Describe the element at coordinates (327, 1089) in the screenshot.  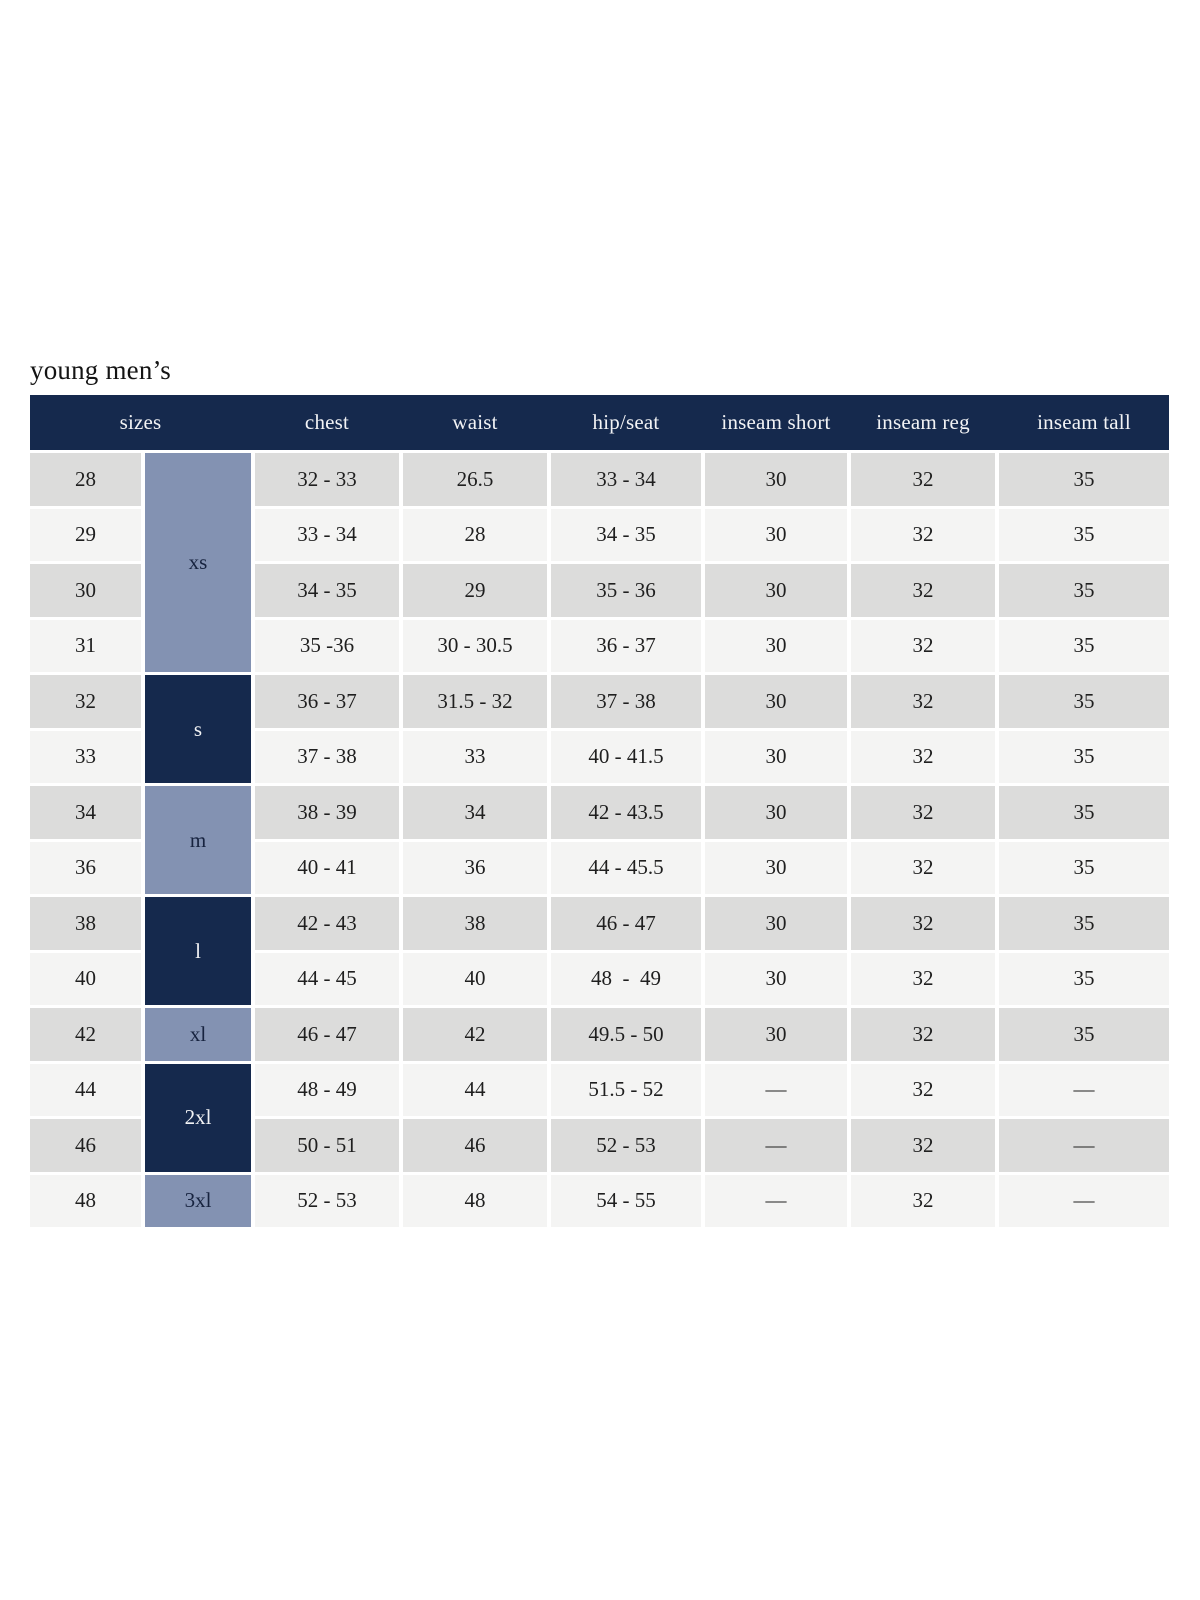
I see `chest-cell: 48 - 49` at that location.